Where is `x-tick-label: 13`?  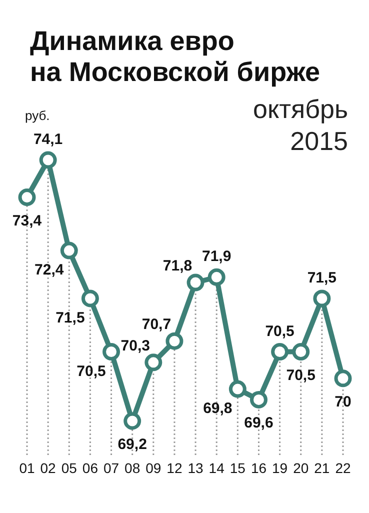
x-tick-label: 13 is located at coordinates (196, 468).